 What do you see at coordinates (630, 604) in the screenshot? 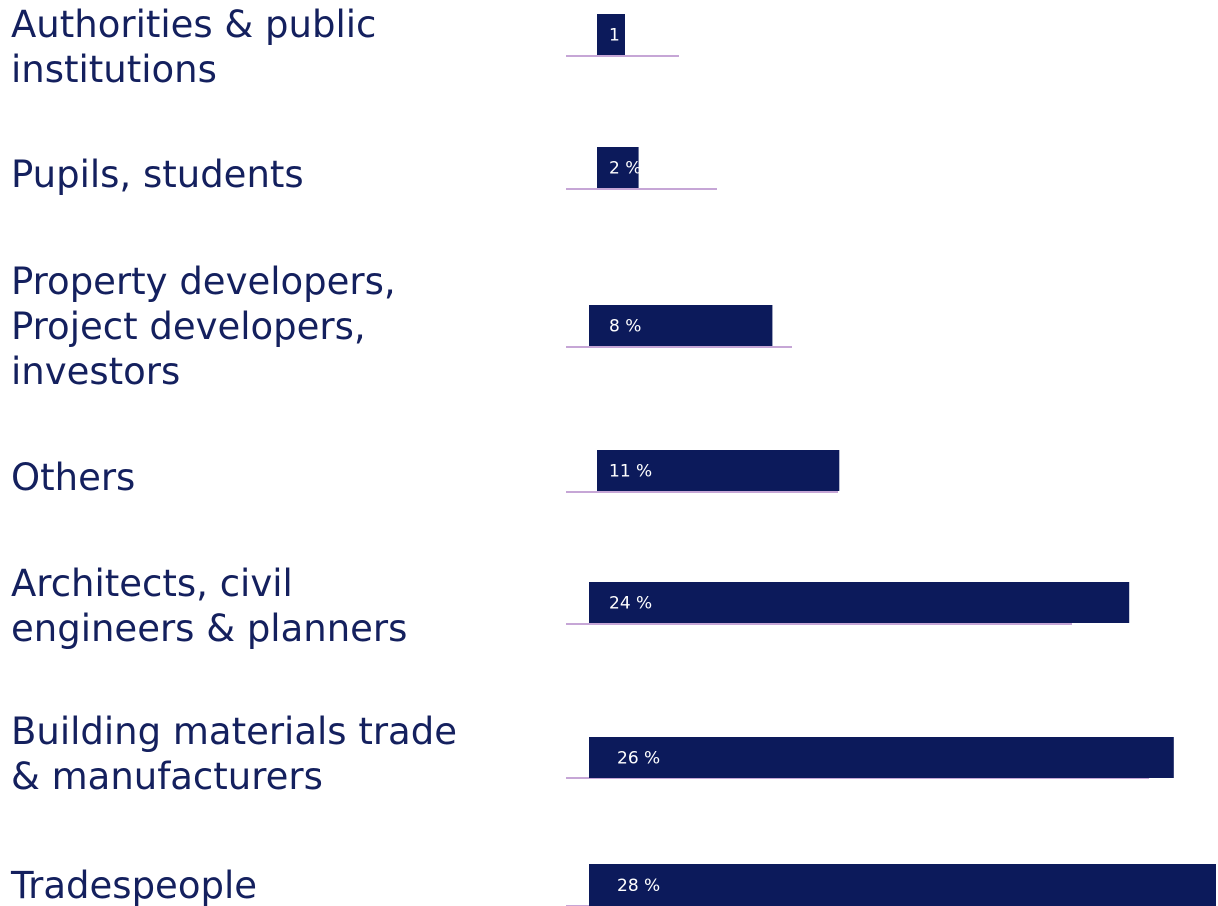
I see `bar-value-label: 24 %` at bounding box center [630, 604].